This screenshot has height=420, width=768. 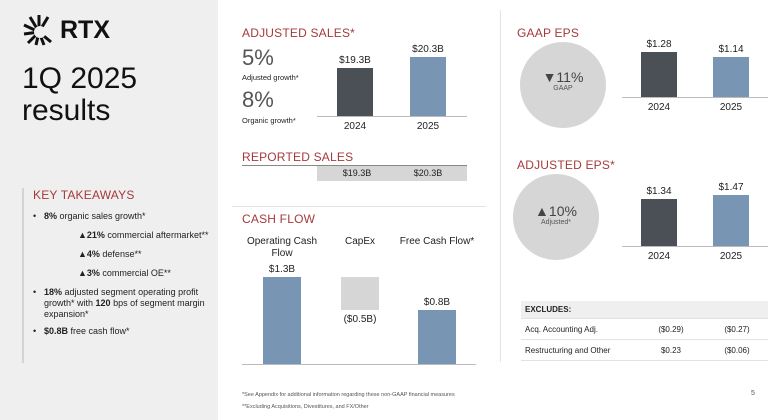 What do you see at coordinates (269, 120) in the screenshot?
I see `organic-growth-label: Organic growth*` at bounding box center [269, 120].